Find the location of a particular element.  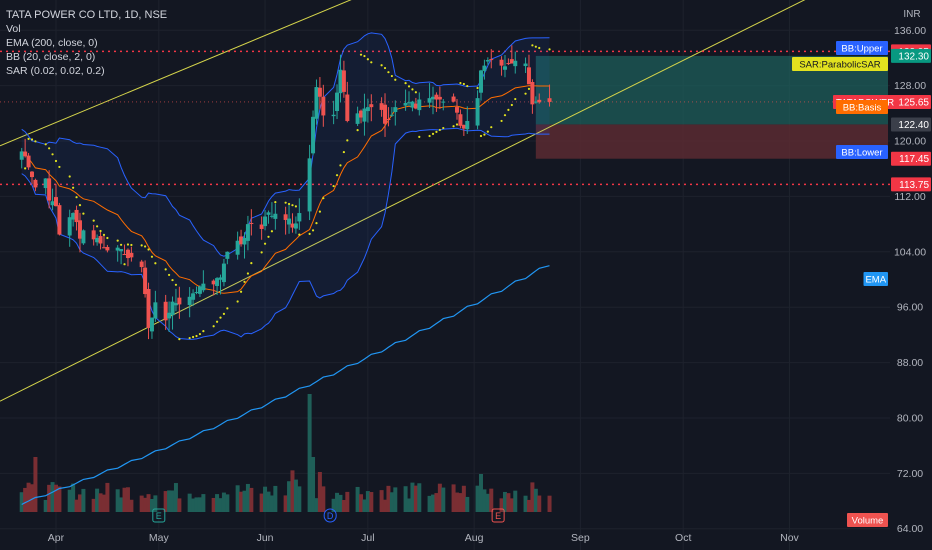

sar-tag-box is located at coordinates (840, 64).